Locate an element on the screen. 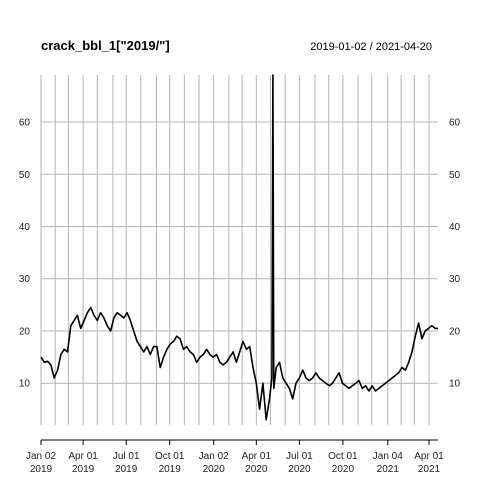 The image size is (480, 480). date-range: 2019-01-02 / 2021-04-20 is located at coordinates (371, 47).